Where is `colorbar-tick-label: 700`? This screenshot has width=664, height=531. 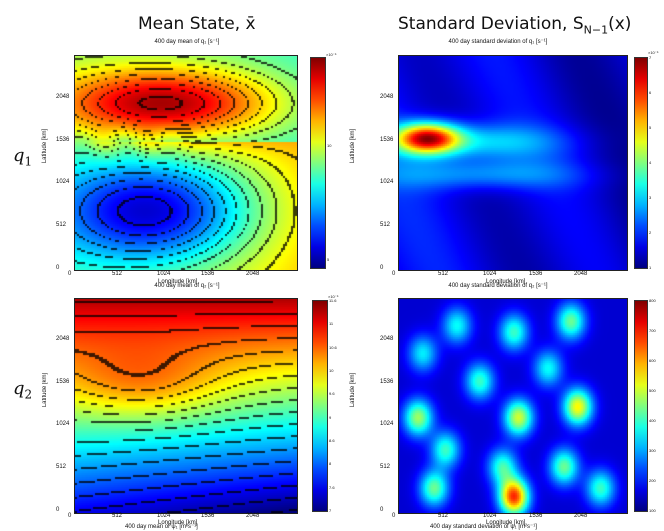
colorbar-tick-label: 700 is located at coordinates (652, 330).